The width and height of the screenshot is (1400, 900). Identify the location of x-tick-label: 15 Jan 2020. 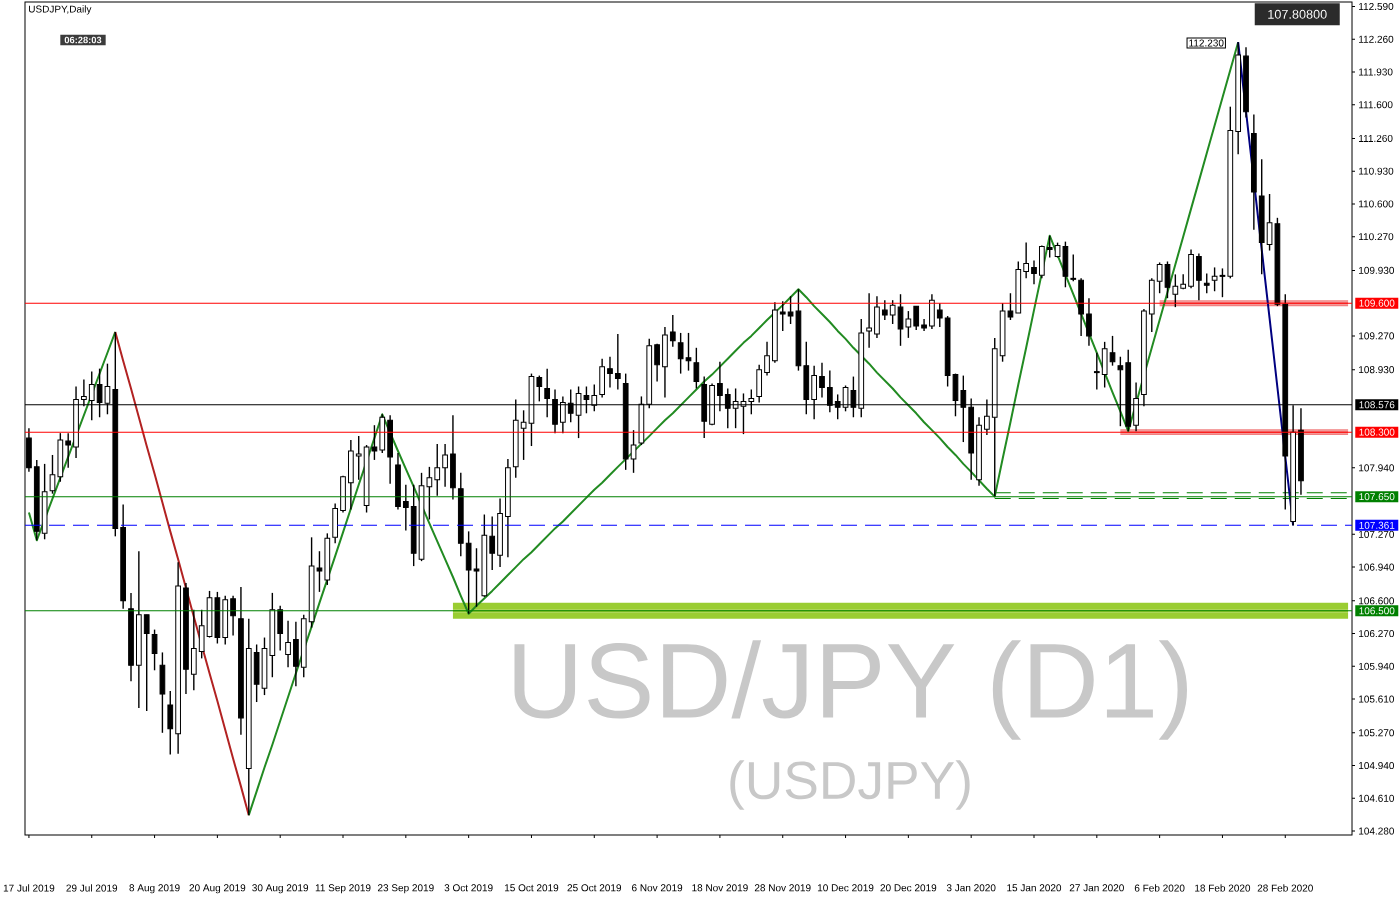
(1034, 888).